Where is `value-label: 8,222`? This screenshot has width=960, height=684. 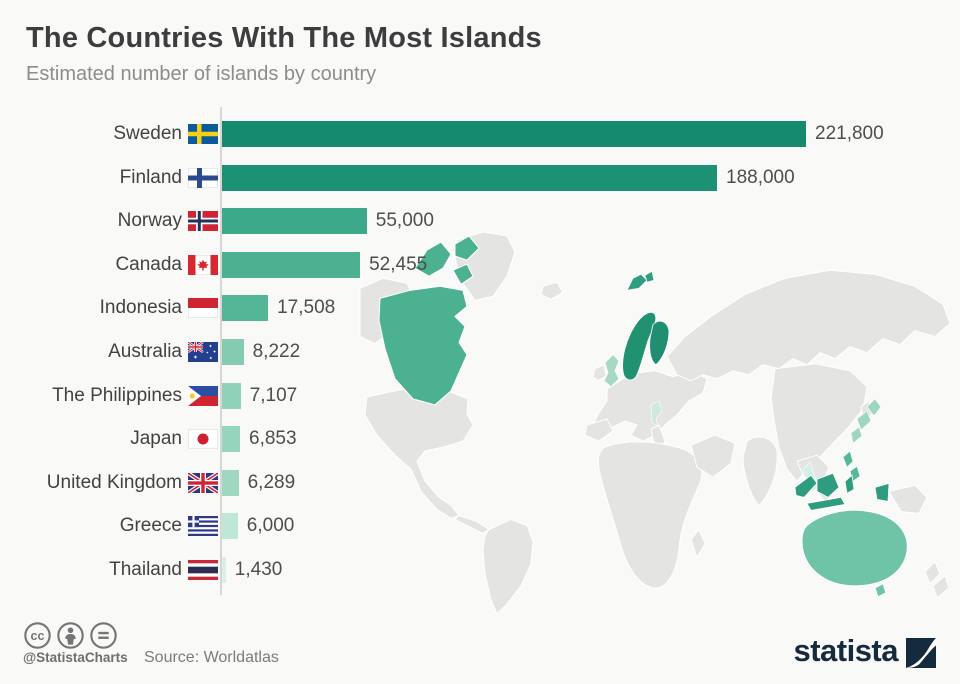
value-label: 8,222 is located at coordinates (276, 351).